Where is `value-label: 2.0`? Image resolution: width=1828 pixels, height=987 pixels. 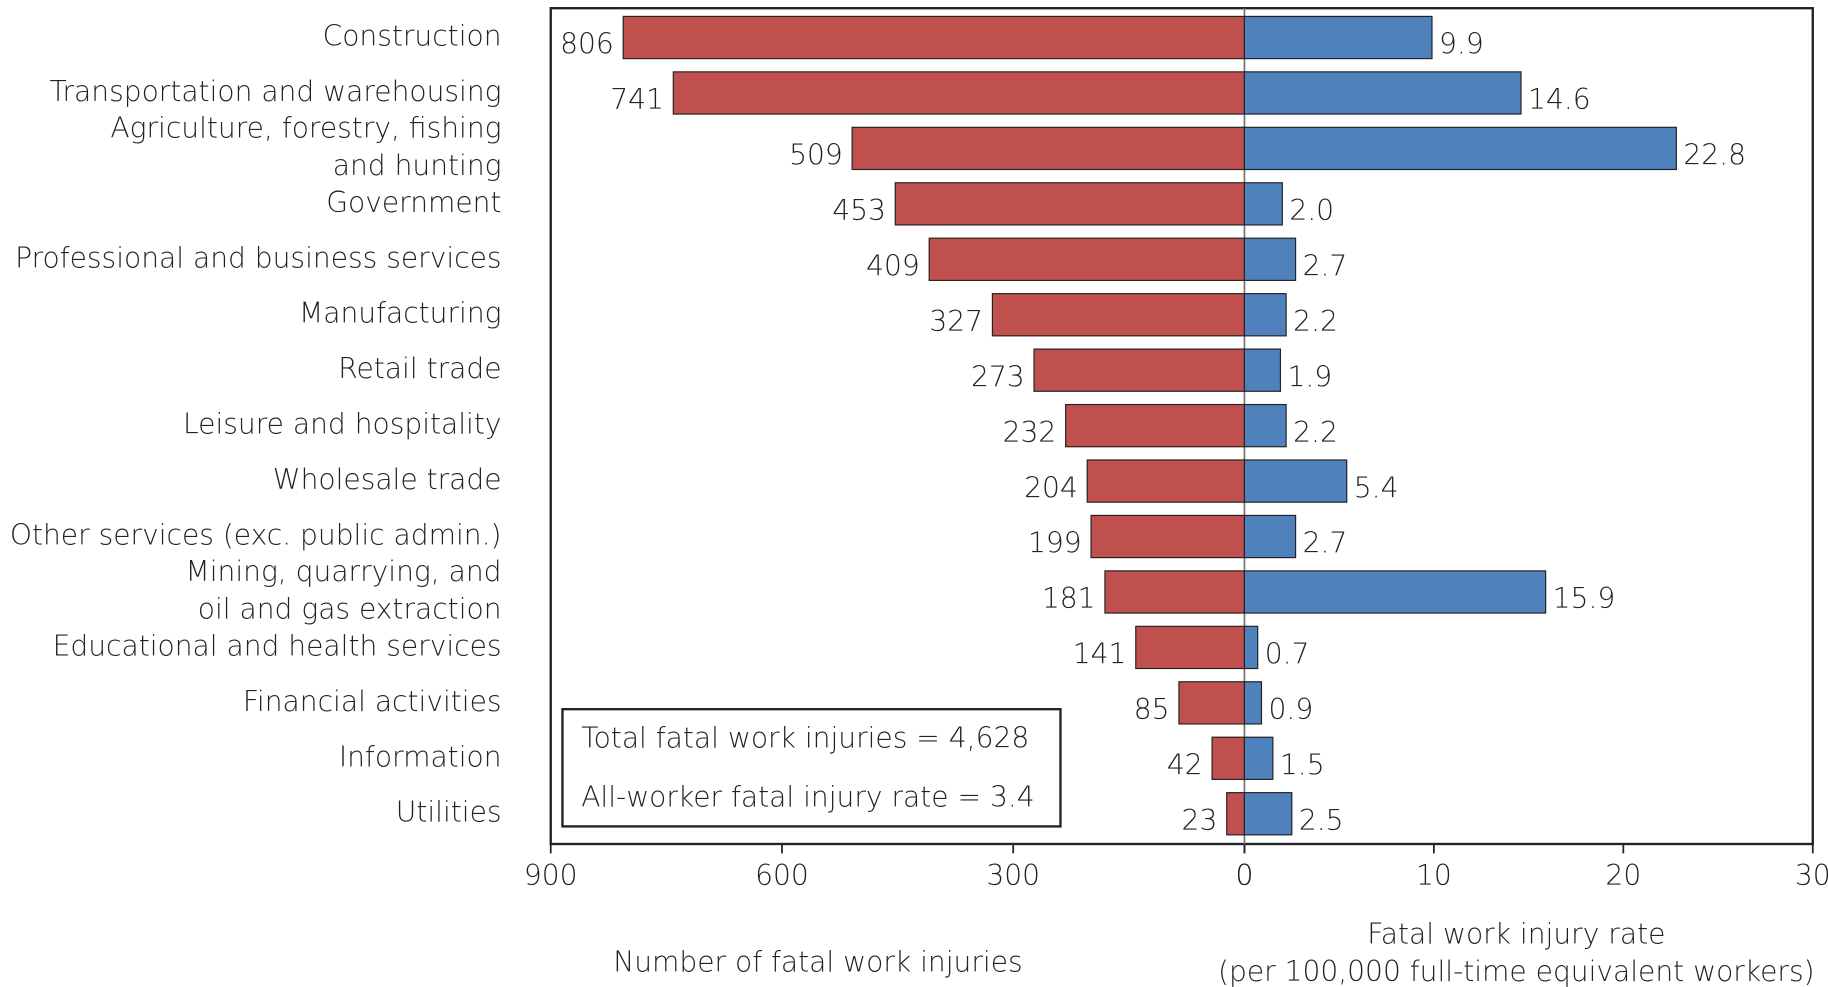 value-label: 2.0 is located at coordinates (1311, 210).